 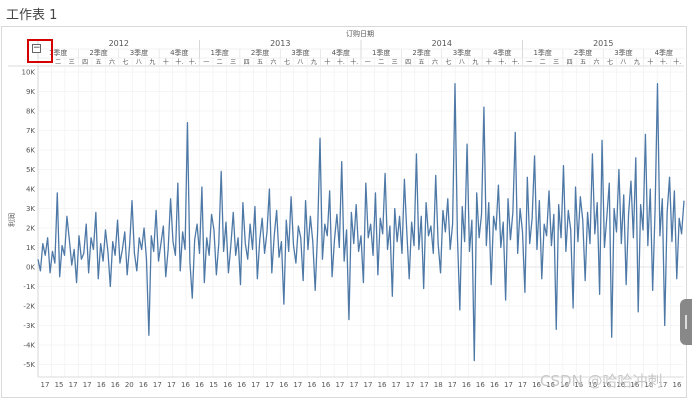 What do you see at coordinates (29, 326) in the screenshot?
I see `y-tick-label: -3K` at bounding box center [29, 326].